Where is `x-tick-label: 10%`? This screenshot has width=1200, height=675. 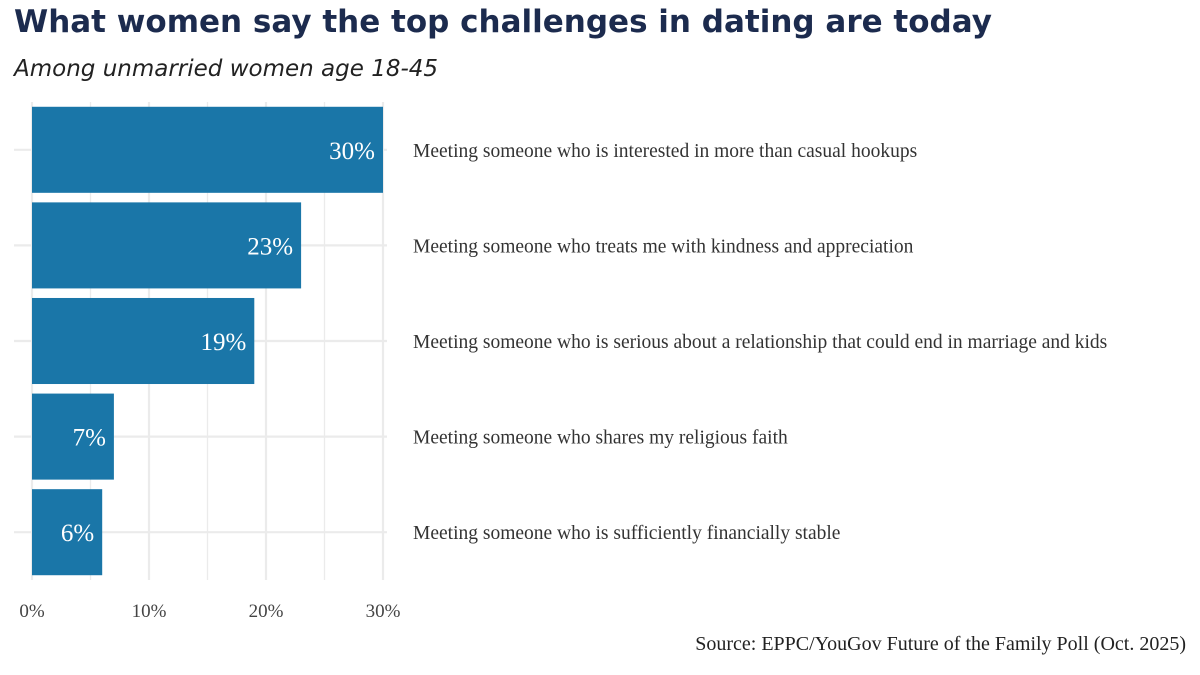
x-tick-label: 10% is located at coordinates (149, 611).